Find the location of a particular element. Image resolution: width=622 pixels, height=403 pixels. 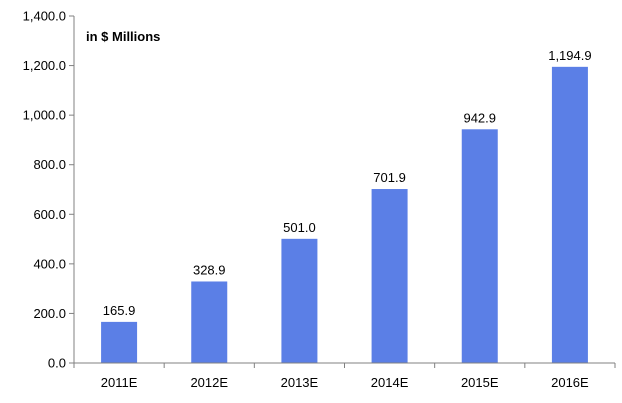

unit-label: in $ Millions is located at coordinates (123, 36).